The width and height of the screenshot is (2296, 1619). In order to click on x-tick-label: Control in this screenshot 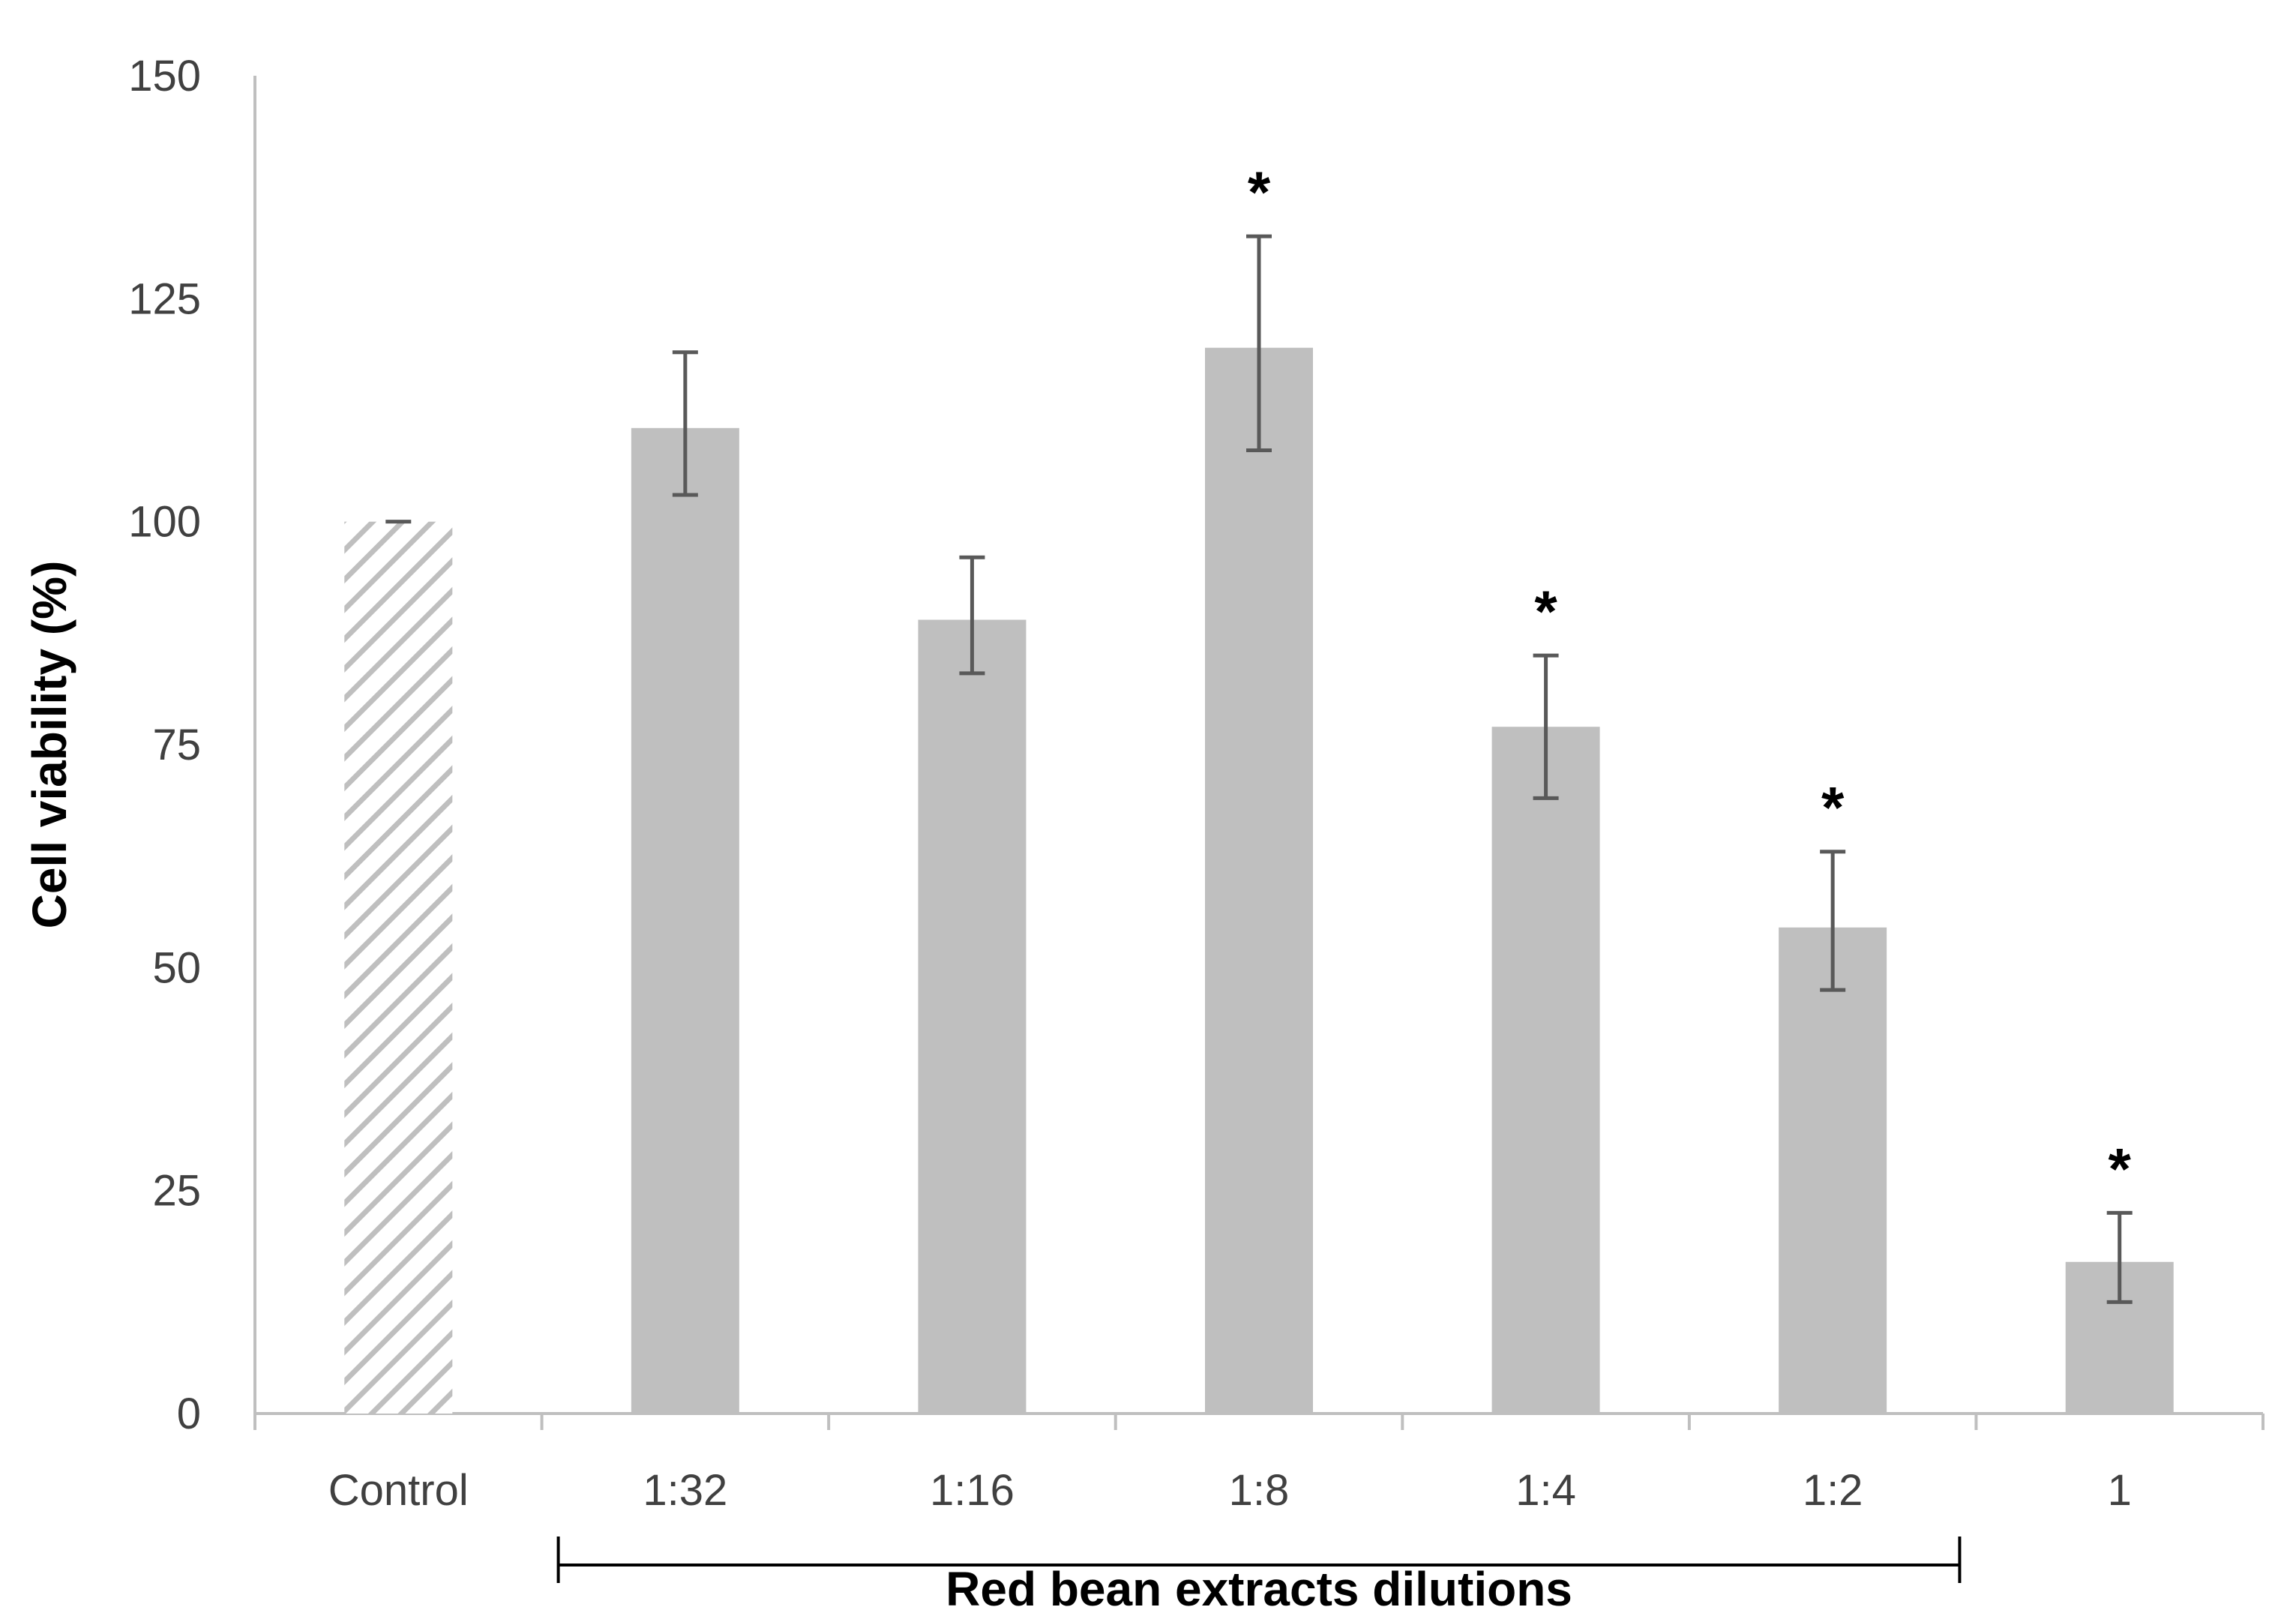, I will do `click(398, 1490)`.